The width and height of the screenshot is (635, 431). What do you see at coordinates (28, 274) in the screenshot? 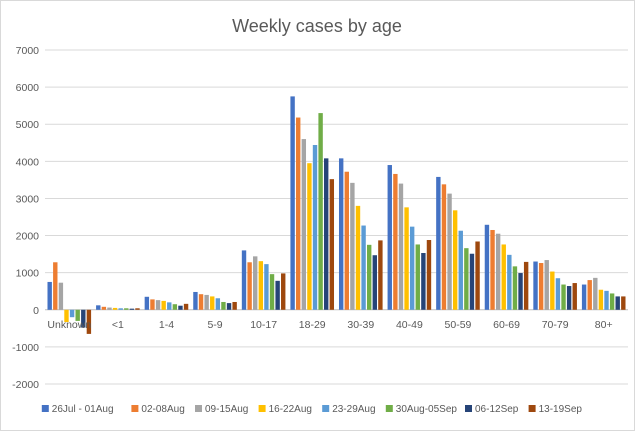
I see `y-tick-label: 1000` at bounding box center [28, 274].